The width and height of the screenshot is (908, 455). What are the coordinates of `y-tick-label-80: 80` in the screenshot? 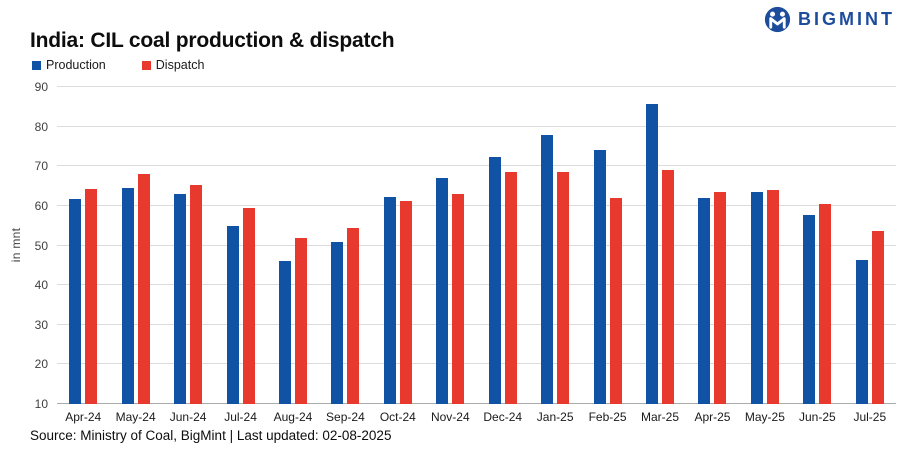 It's located at (41, 126).